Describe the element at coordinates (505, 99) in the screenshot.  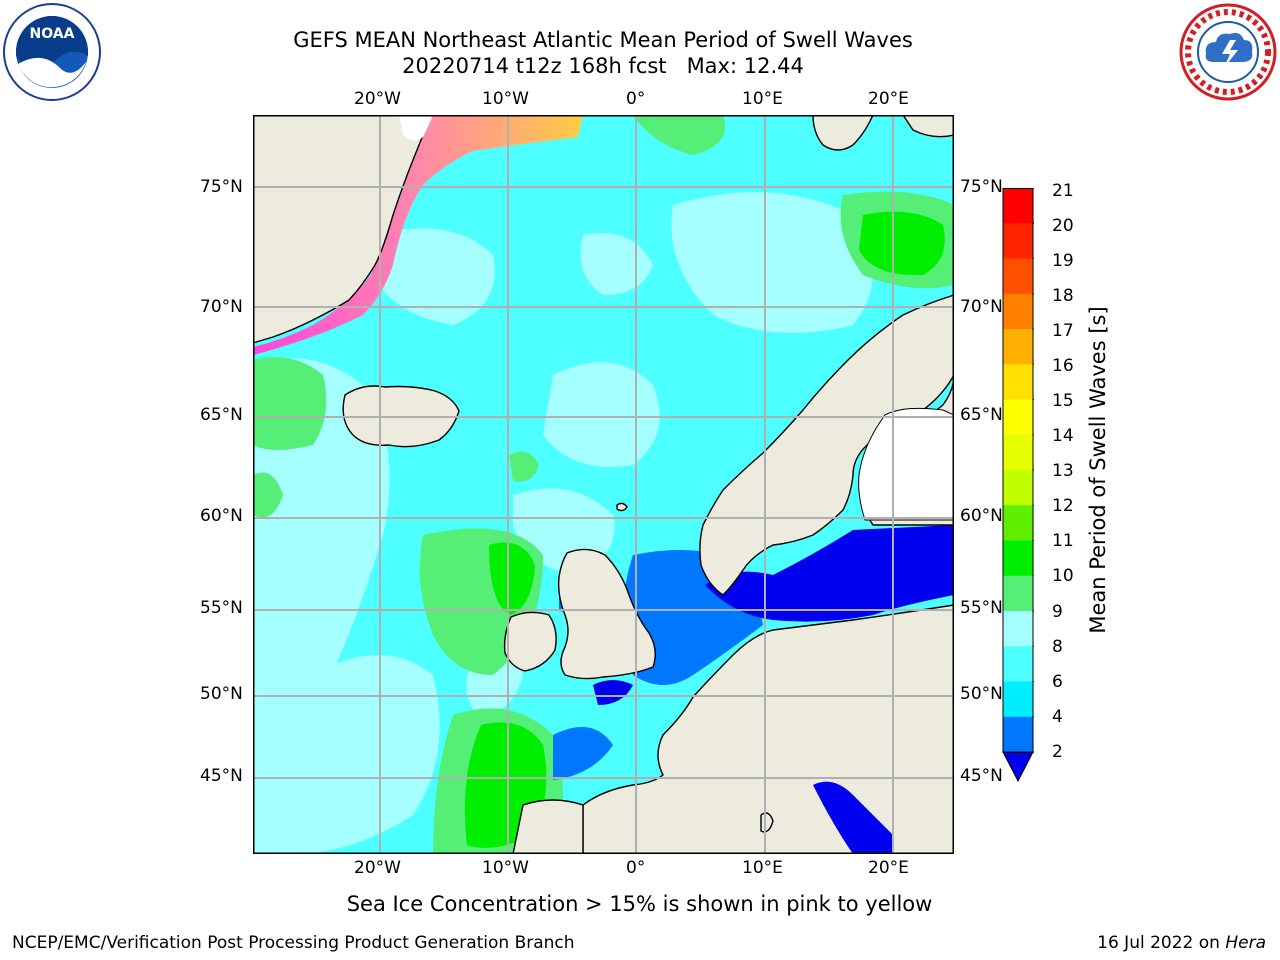
I see `lon-label-top-10w: 10°W` at that location.